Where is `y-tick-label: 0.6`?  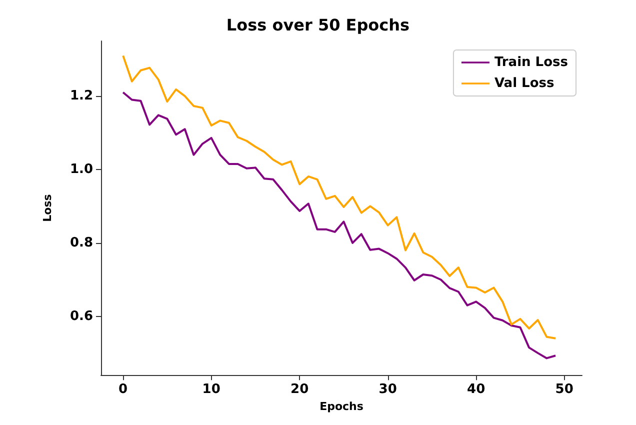
y-tick-label: 0.6 is located at coordinates (81, 316).